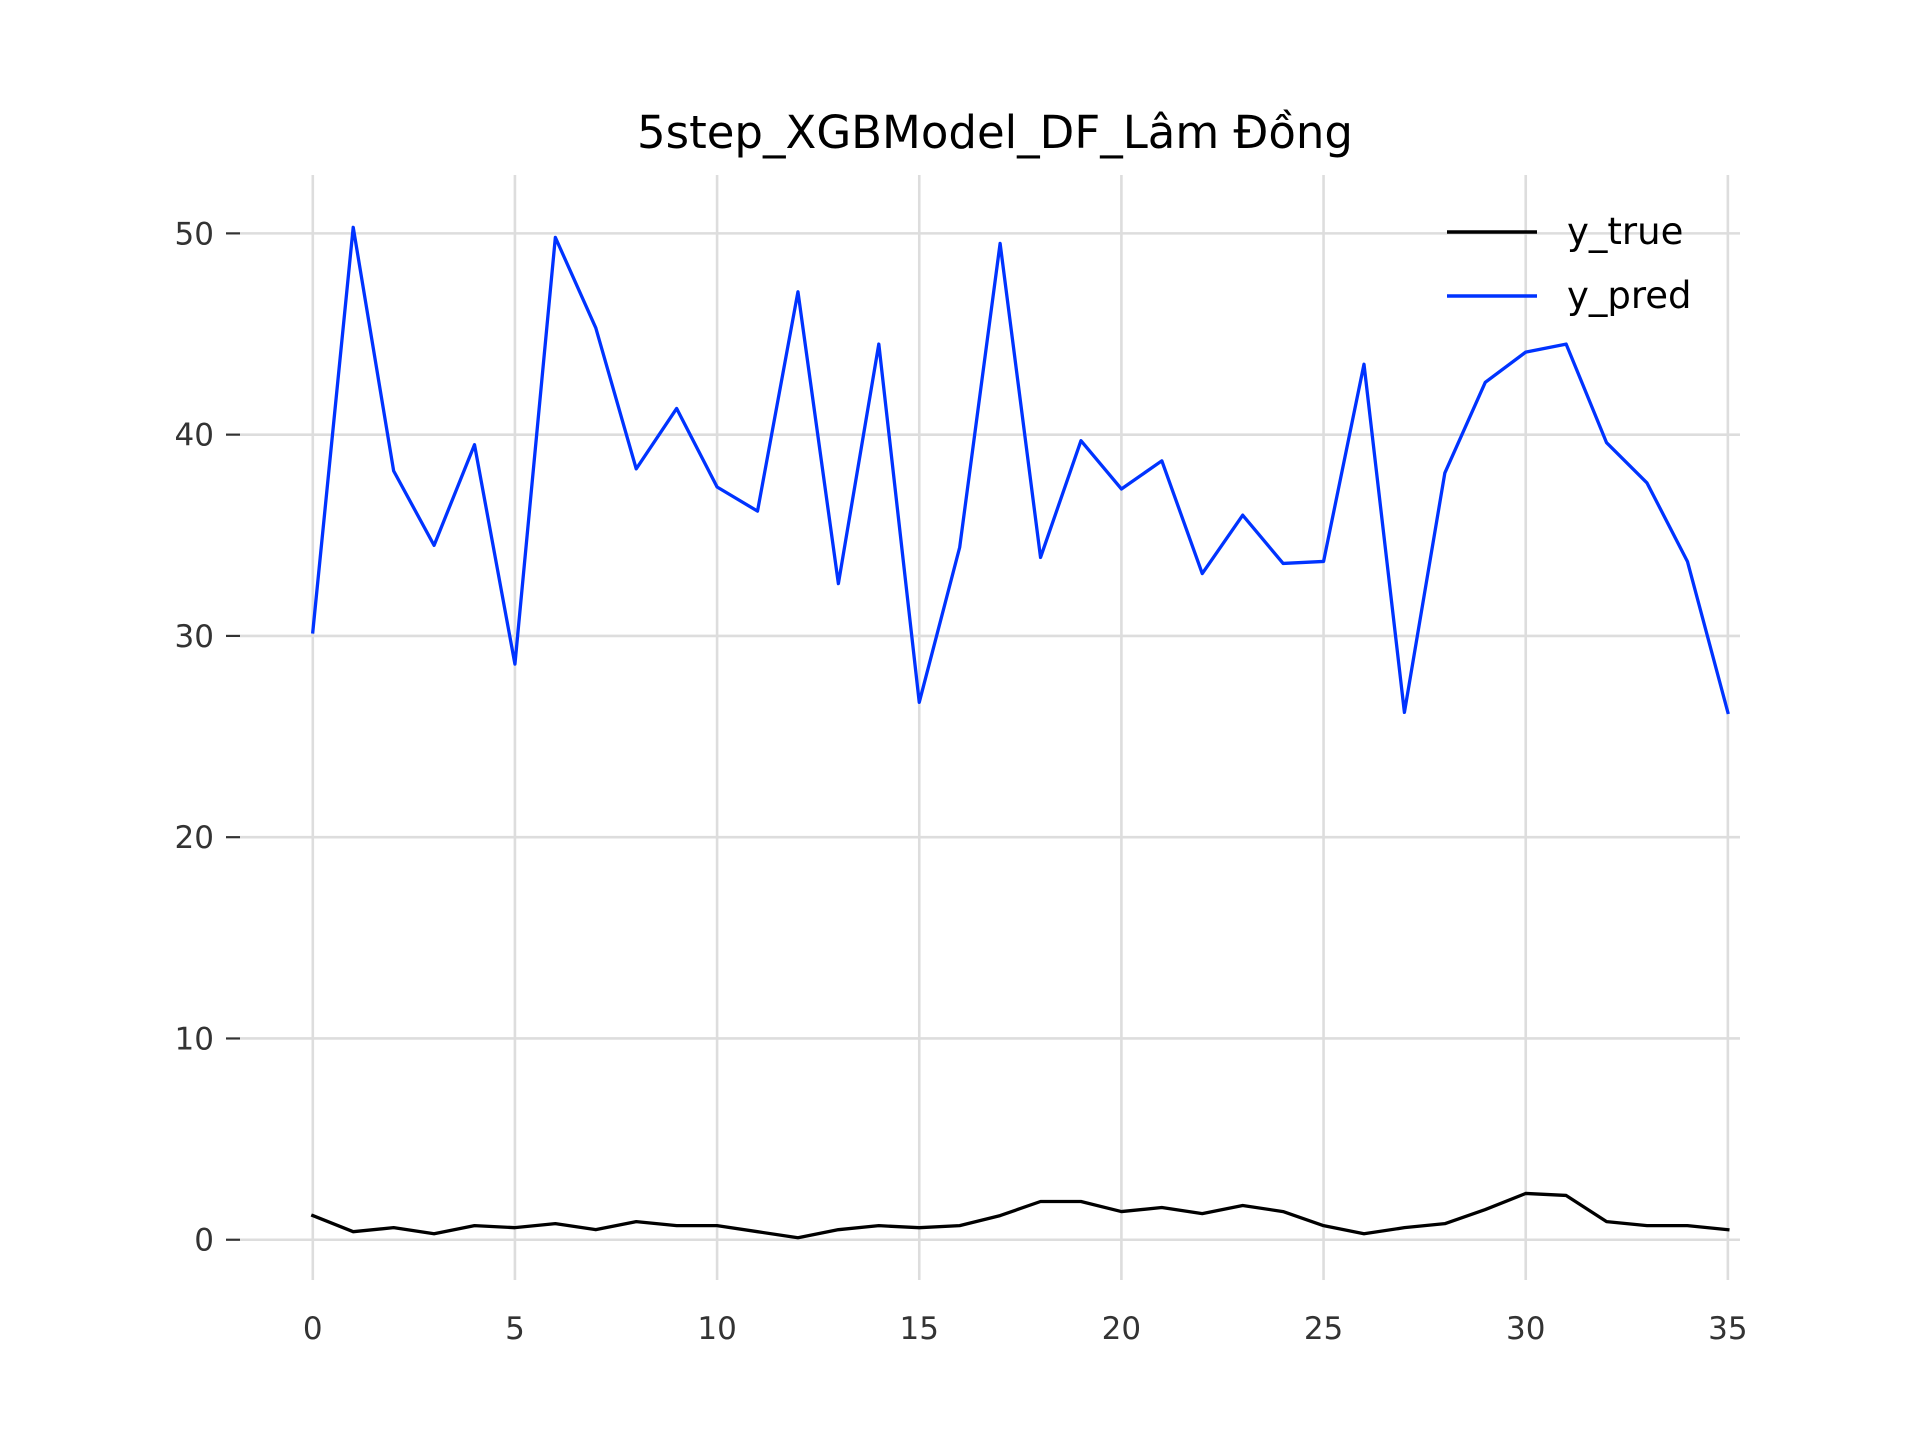 The height and width of the screenshot is (1444, 1920). I want to click on legend: y_true y_pred, so click(1569, 263).